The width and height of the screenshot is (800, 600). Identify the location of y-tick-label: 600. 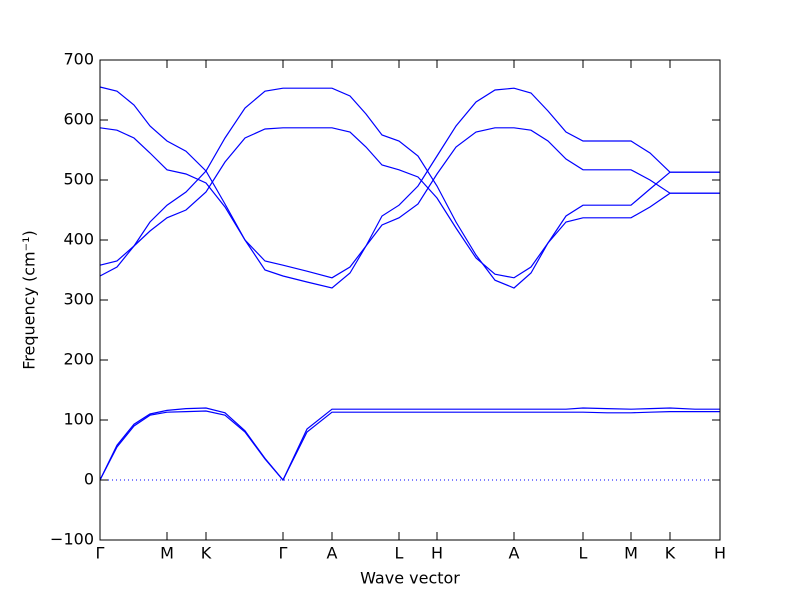
(78, 119).